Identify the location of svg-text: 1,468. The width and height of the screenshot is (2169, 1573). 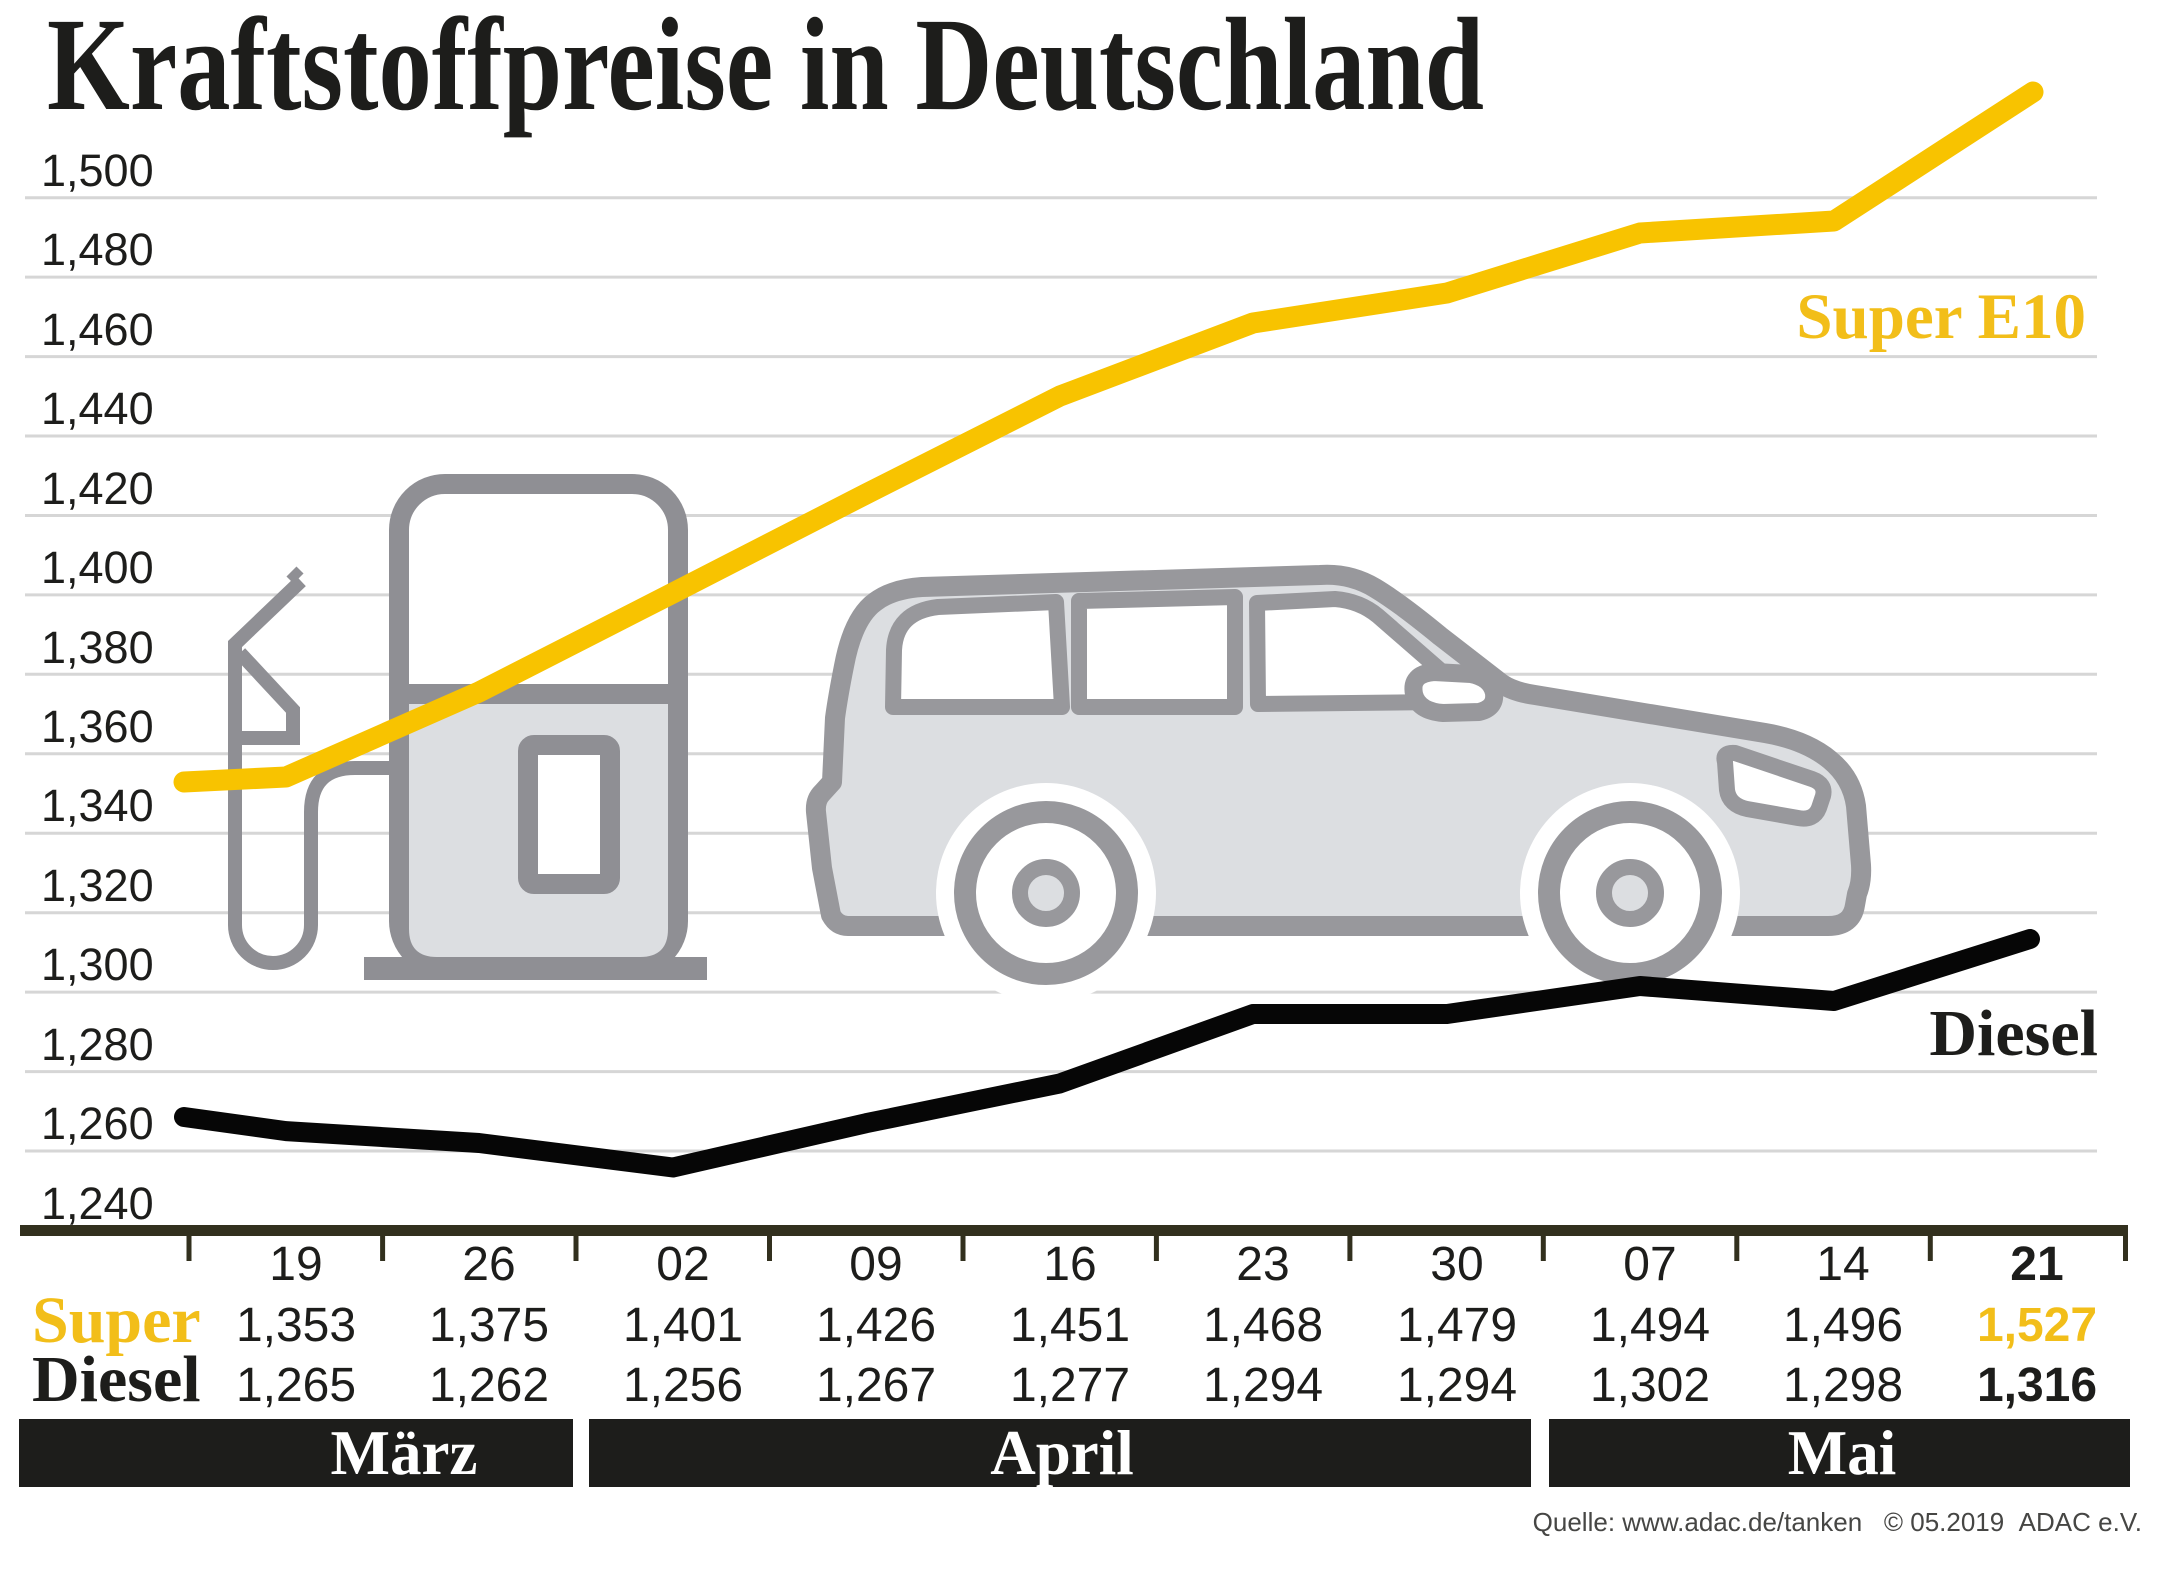
(1263, 1325).